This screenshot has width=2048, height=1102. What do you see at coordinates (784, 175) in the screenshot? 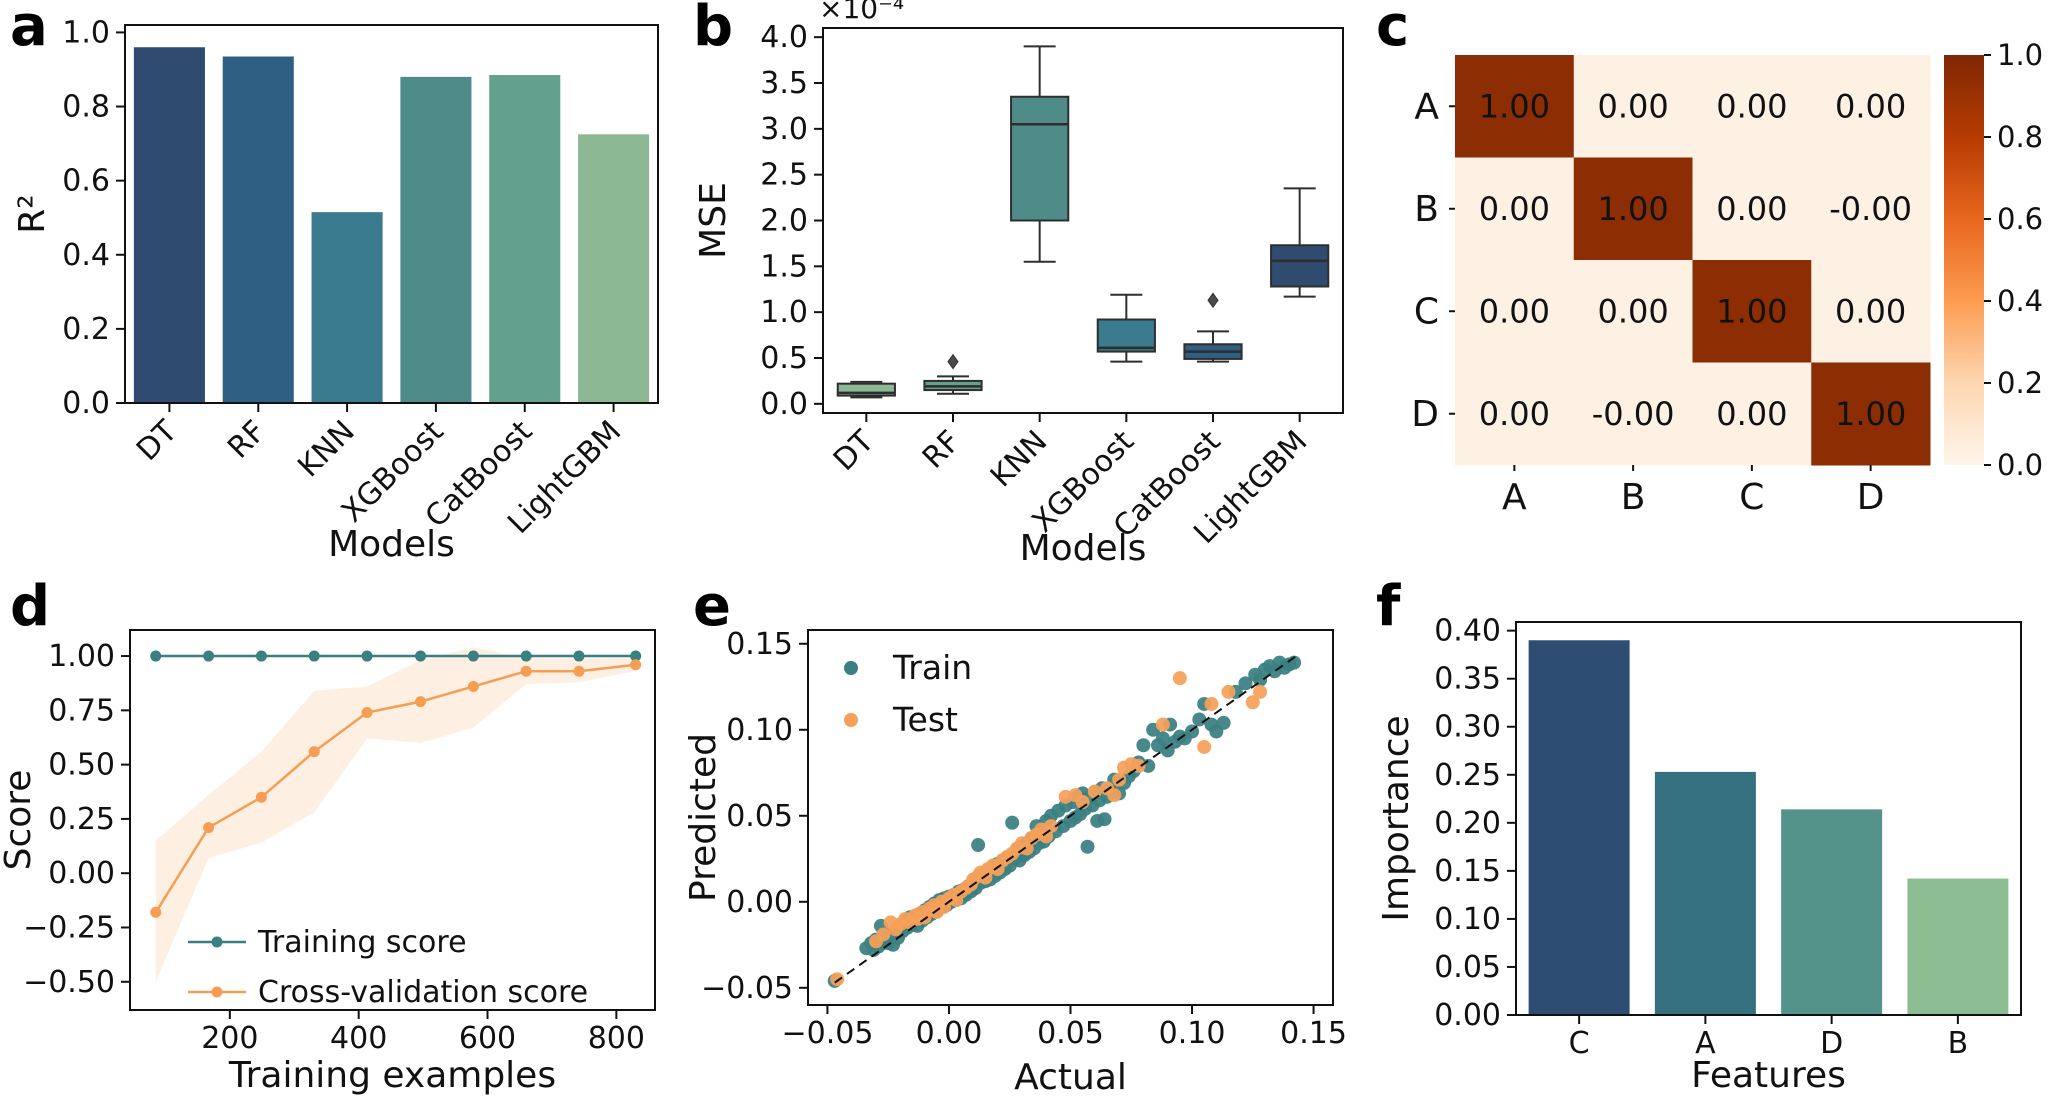
I see `svg-text: 2.5` at bounding box center [784, 175].